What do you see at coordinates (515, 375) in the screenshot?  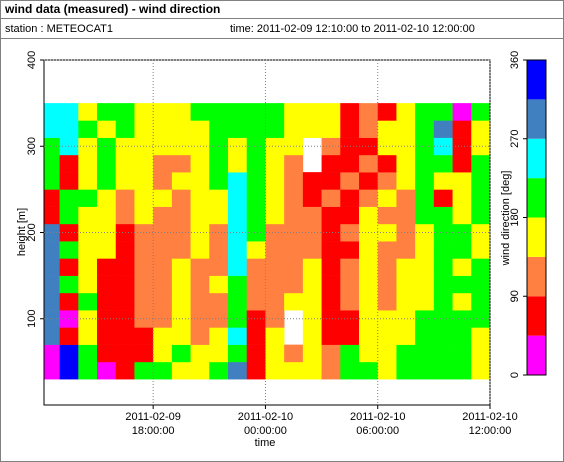 I see `colorbar-tick-label: 0` at bounding box center [515, 375].